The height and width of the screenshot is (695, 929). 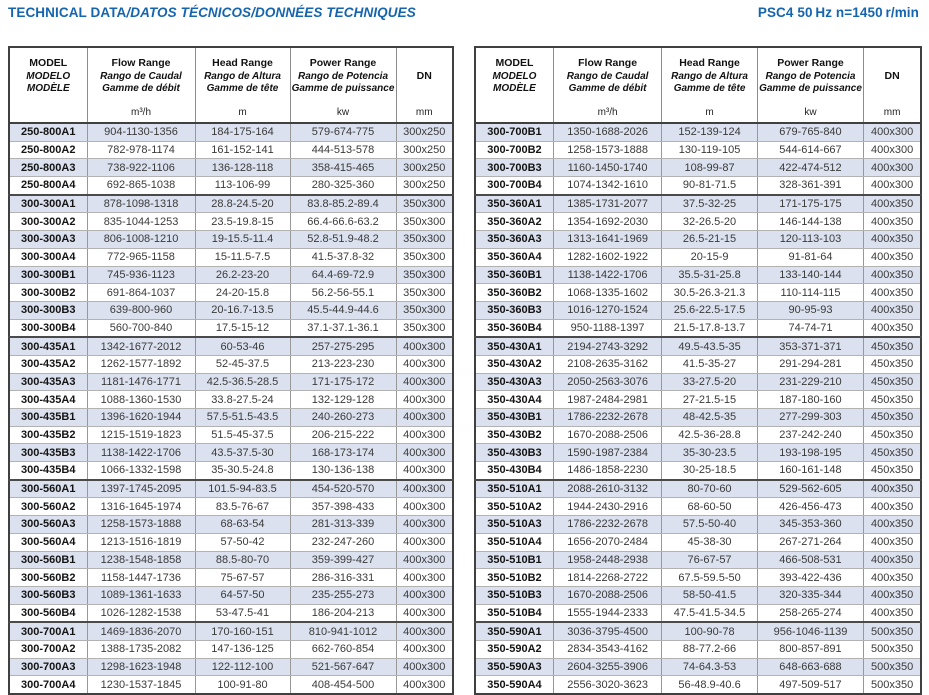 I want to click on model-cell: 350-430B4, so click(x=514, y=471).